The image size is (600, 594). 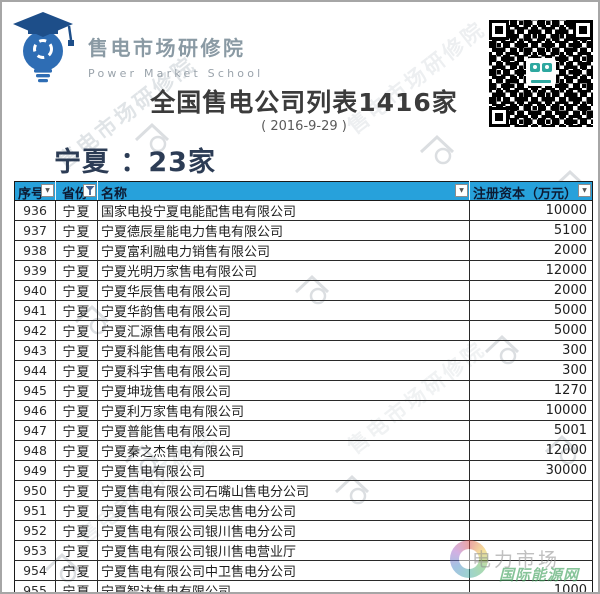 What do you see at coordinates (35, 410) in the screenshot?
I see `cell-seq: 946` at bounding box center [35, 410].